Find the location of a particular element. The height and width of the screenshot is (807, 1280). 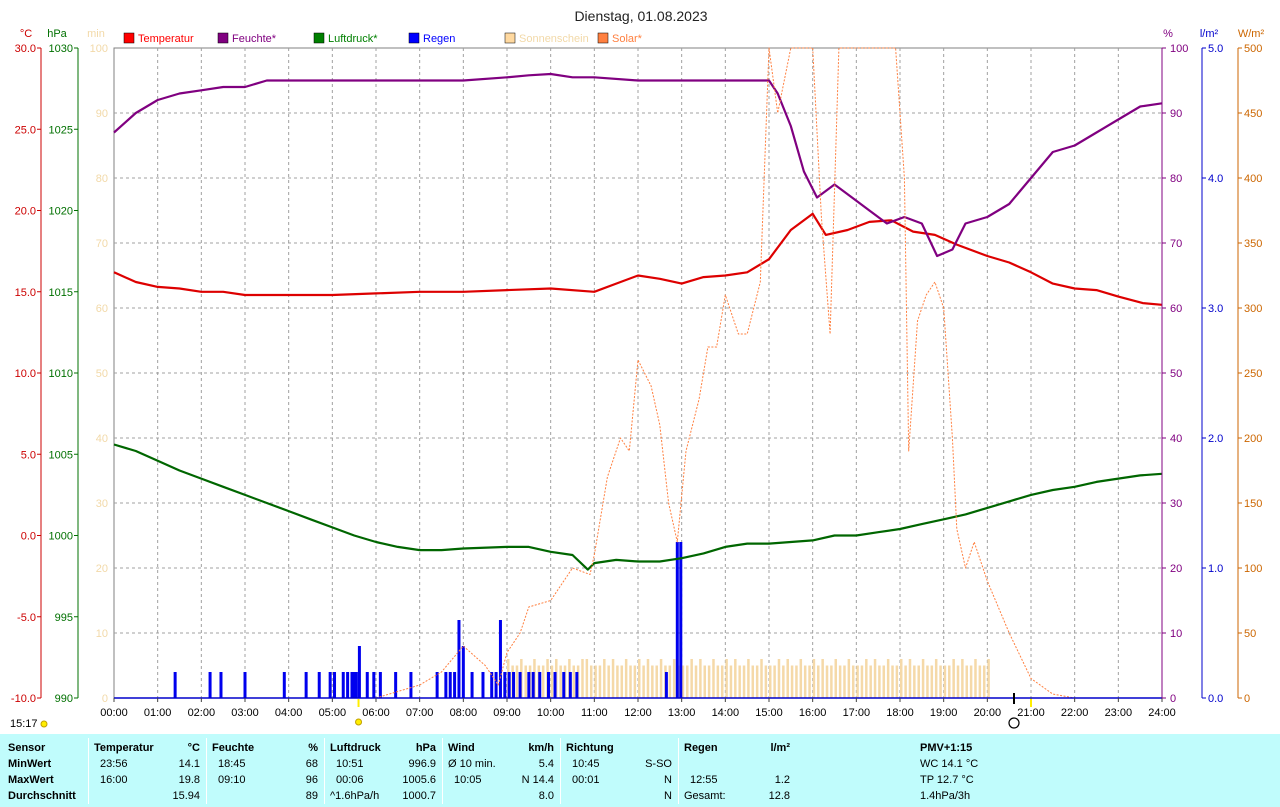

x-tick-label: 02:00 is located at coordinates (202, 713).